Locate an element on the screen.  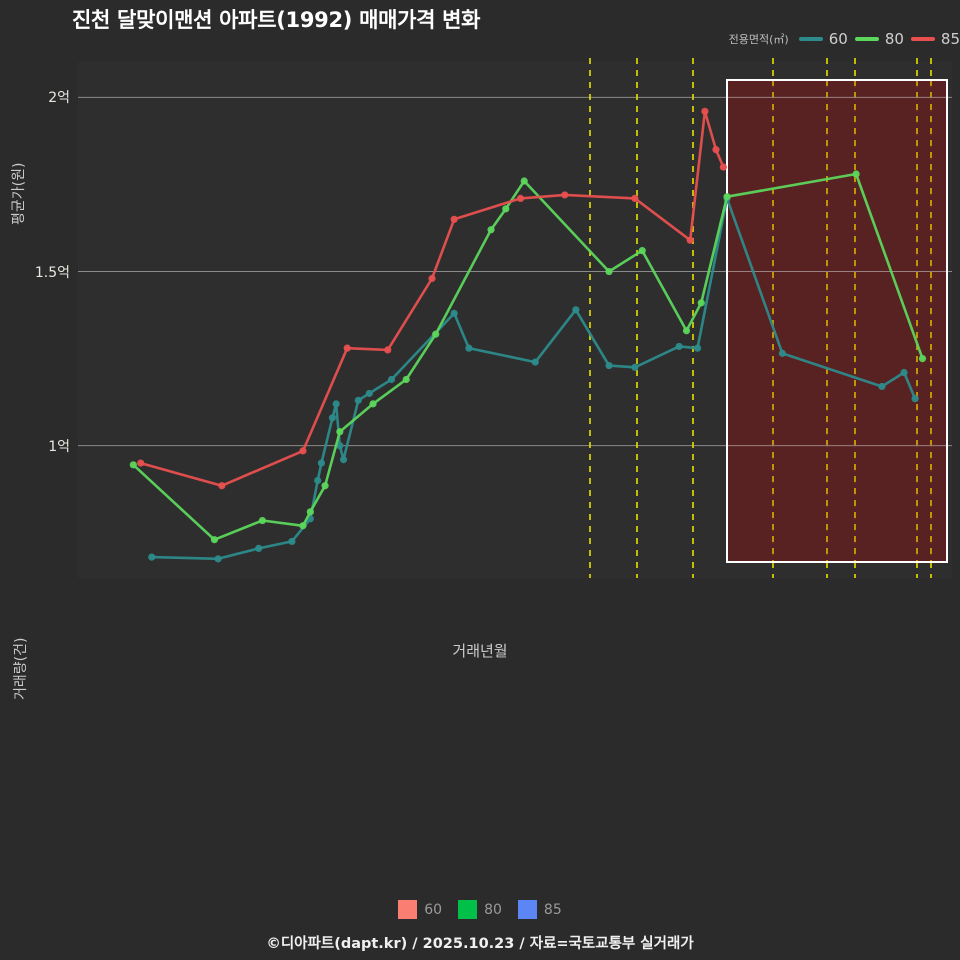
volume-y-axis-title: 거래량(건) is located at coordinates (21, 668).